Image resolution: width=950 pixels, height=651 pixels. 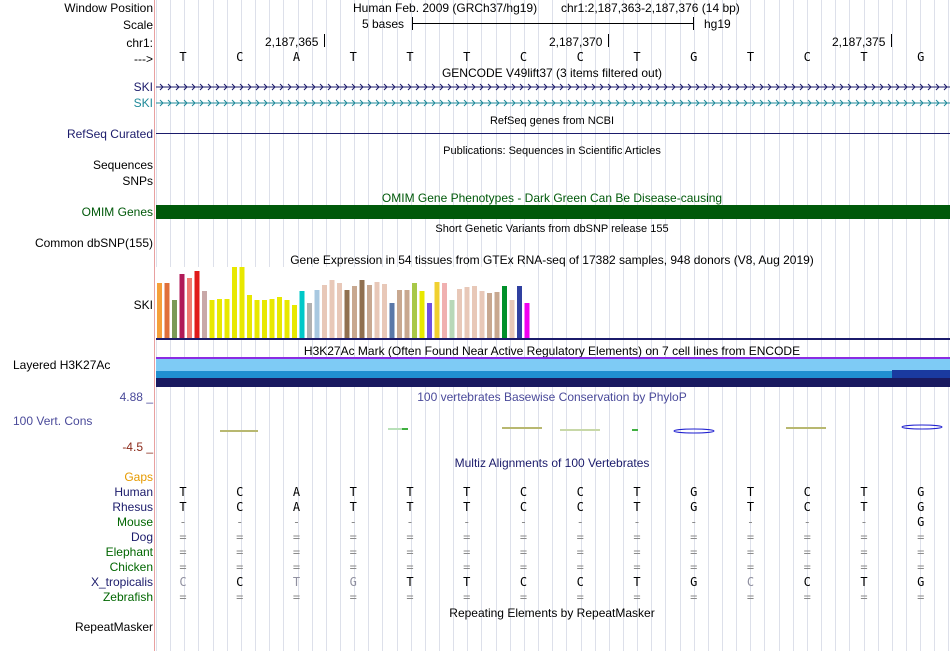 What do you see at coordinates (921, 374) in the screenshot?
I see `h3k27ac-signal-peak` at bounding box center [921, 374].